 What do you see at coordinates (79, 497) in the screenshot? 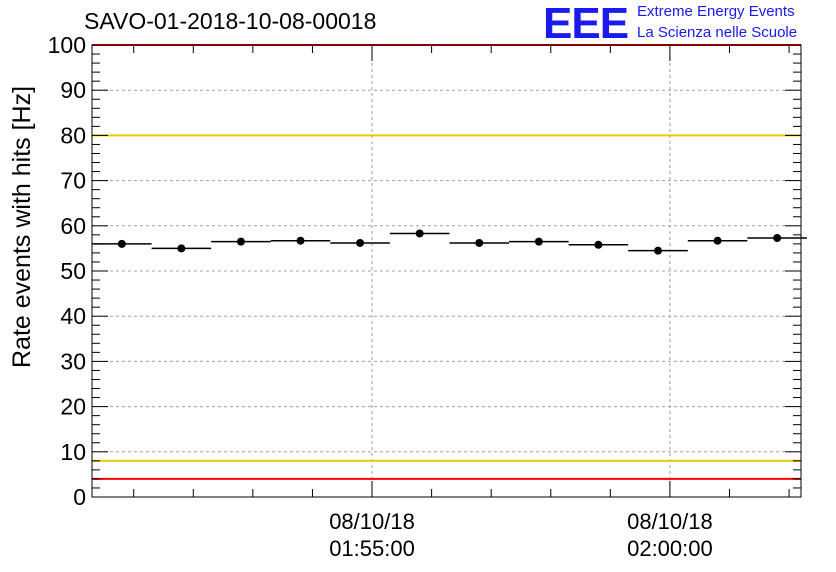
I see `y-tick-label: 0` at bounding box center [79, 497].